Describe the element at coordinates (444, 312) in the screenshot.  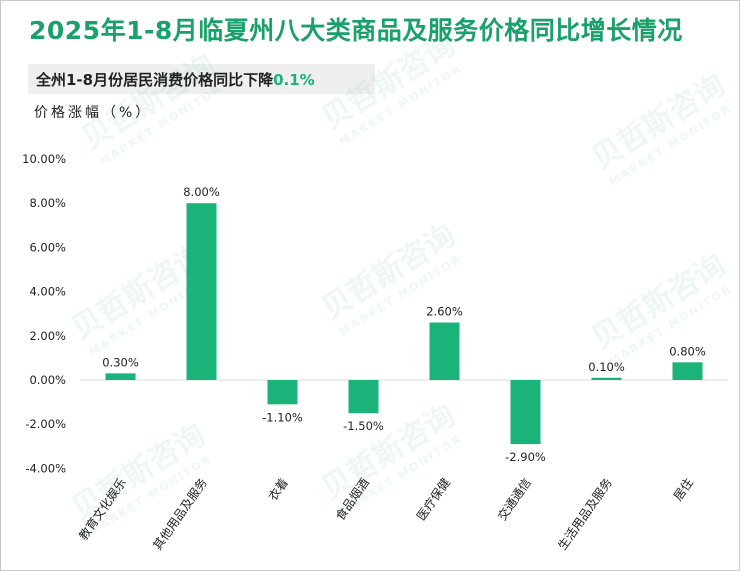
I see `bar-value-label: 2.60%` at that location.